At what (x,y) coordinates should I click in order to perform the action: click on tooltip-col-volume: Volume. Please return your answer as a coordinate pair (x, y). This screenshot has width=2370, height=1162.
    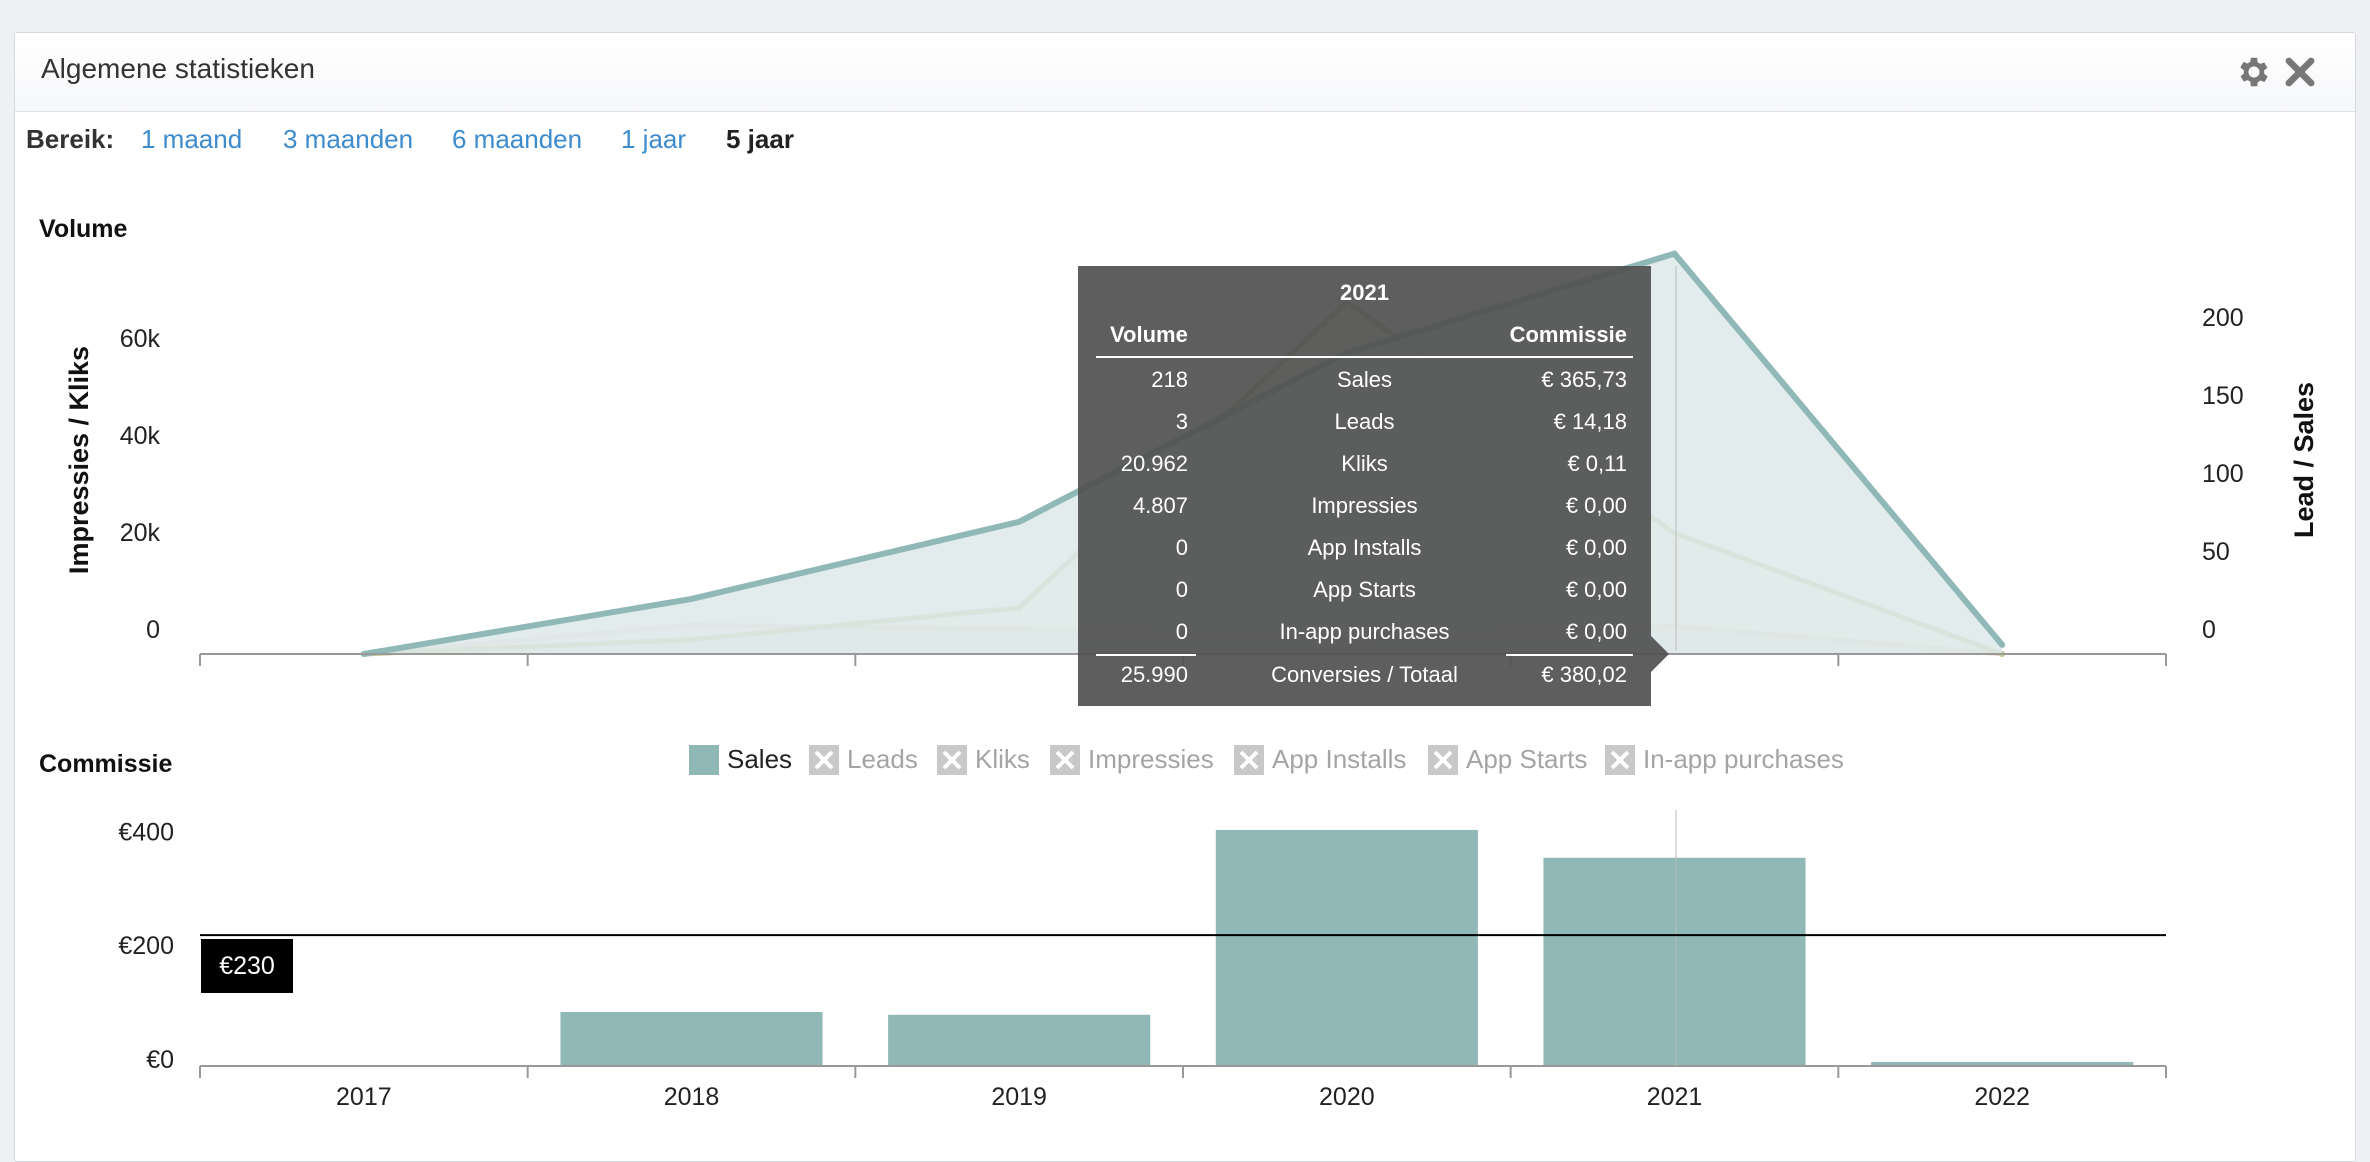
    Looking at the image, I should click on (1149, 334).